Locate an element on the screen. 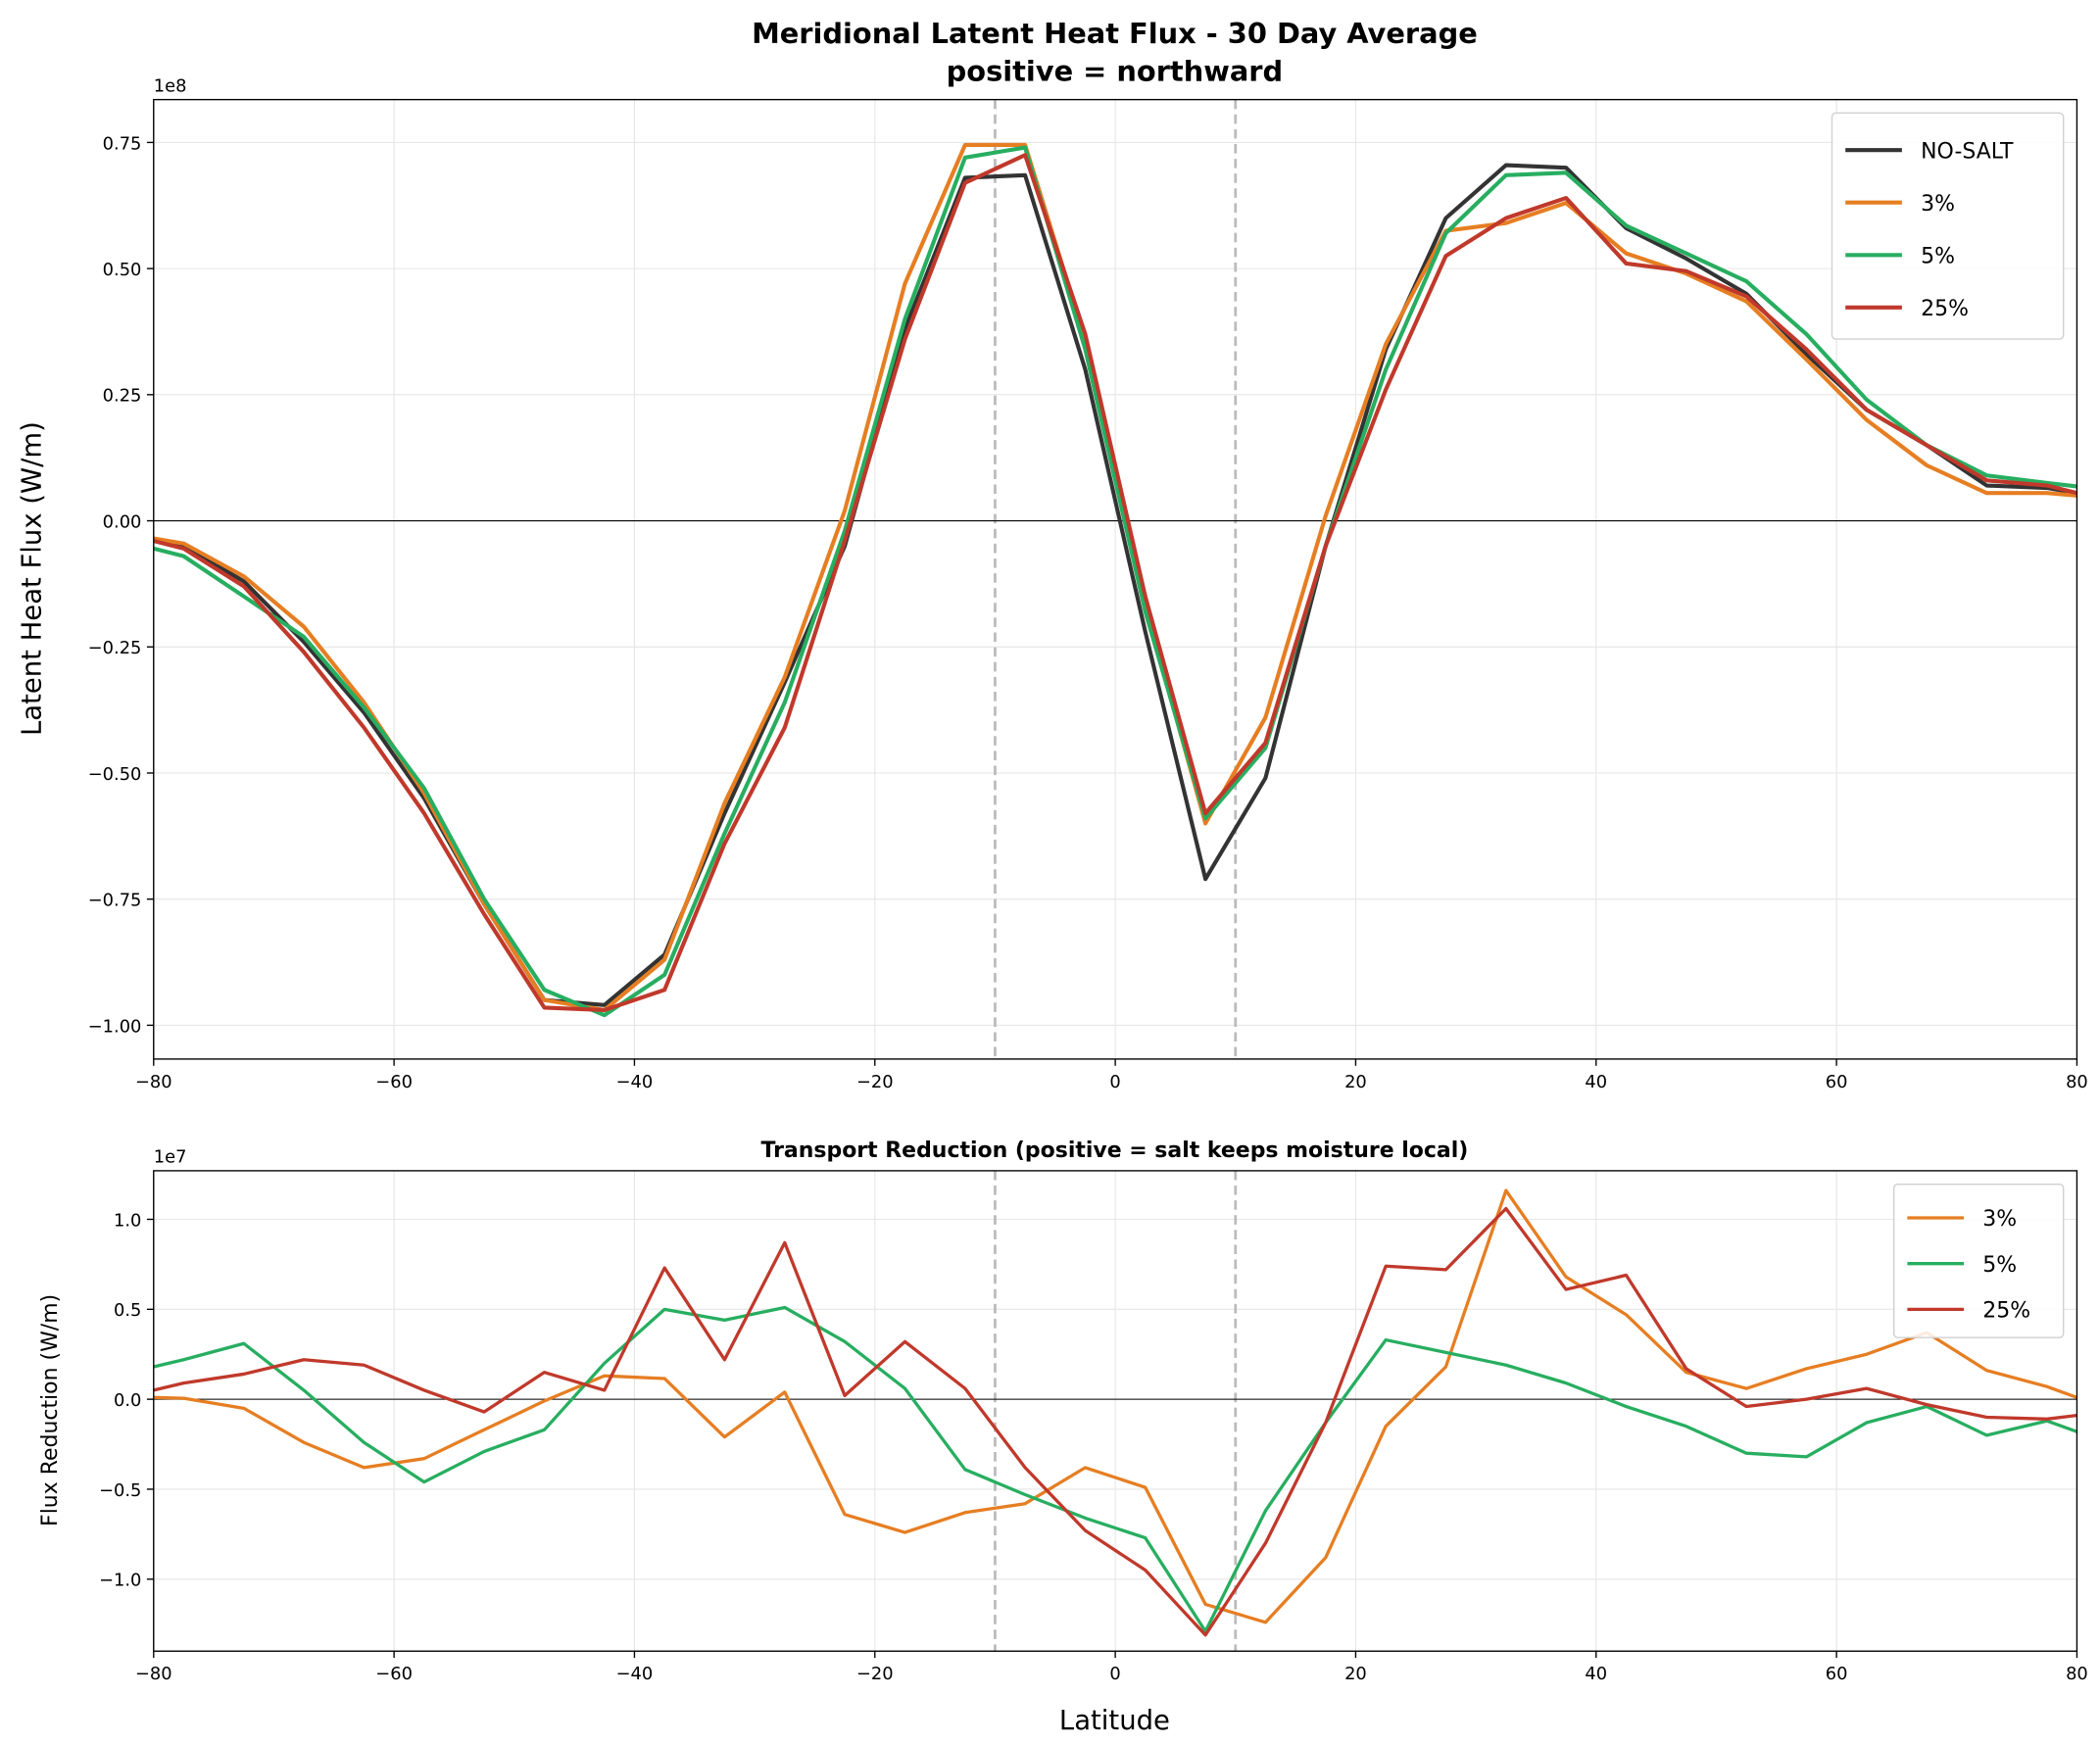 The height and width of the screenshot is (1744, 2100). top-y-axis-label: Latent Heat Flux (W/m) is located at coordinates (32, 579).